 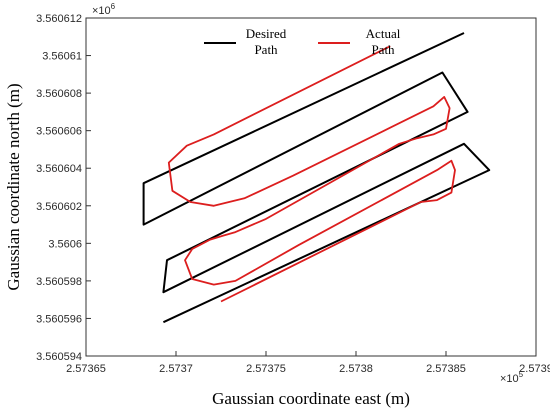 What do you see at coordinates (302, 41) in the screenshot?
I see `legend: Desired Path Actual Path` at bounding box center [302, 41].